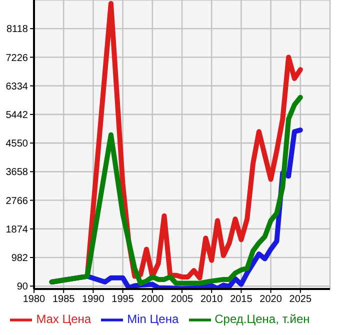 This screenshot has height=335, width=345. What do you see at coordinates (153, 319) in the screenshot?
I see `legend-label: Min Цена` at bounding box center [153, 319].